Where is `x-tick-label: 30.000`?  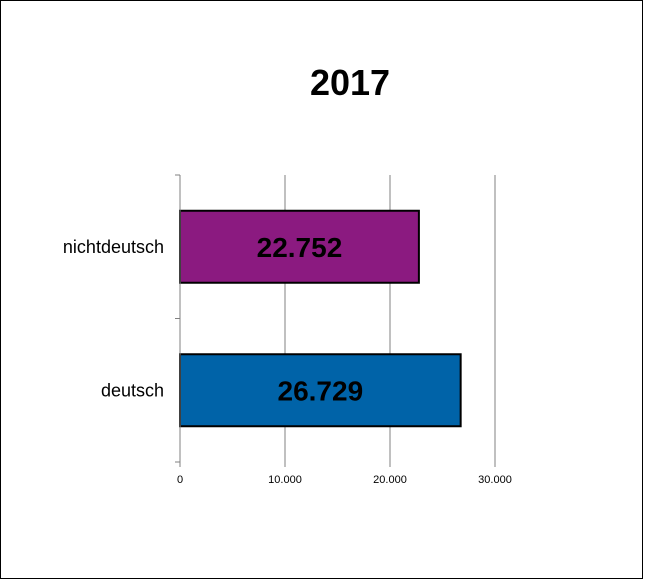 x-tick-label: 30.000 is located at coordinates (495, 480).